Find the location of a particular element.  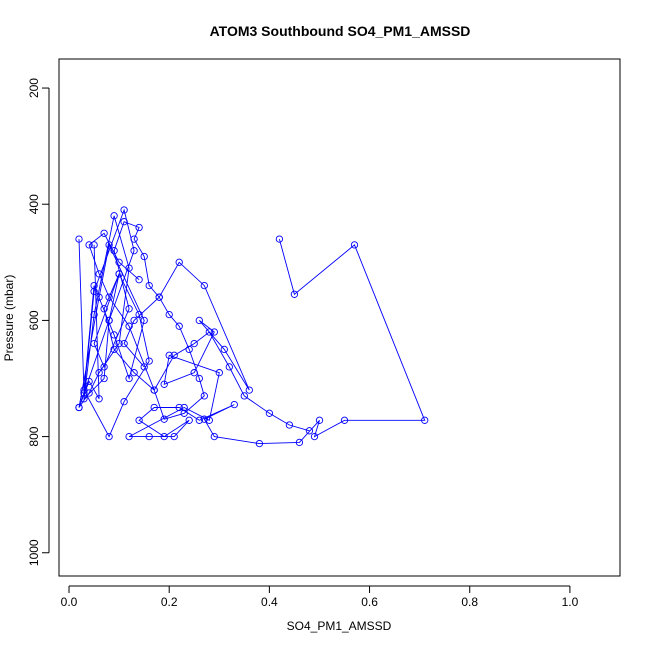

x-tick-label: 0.0 is located at coordinates (69, 602).